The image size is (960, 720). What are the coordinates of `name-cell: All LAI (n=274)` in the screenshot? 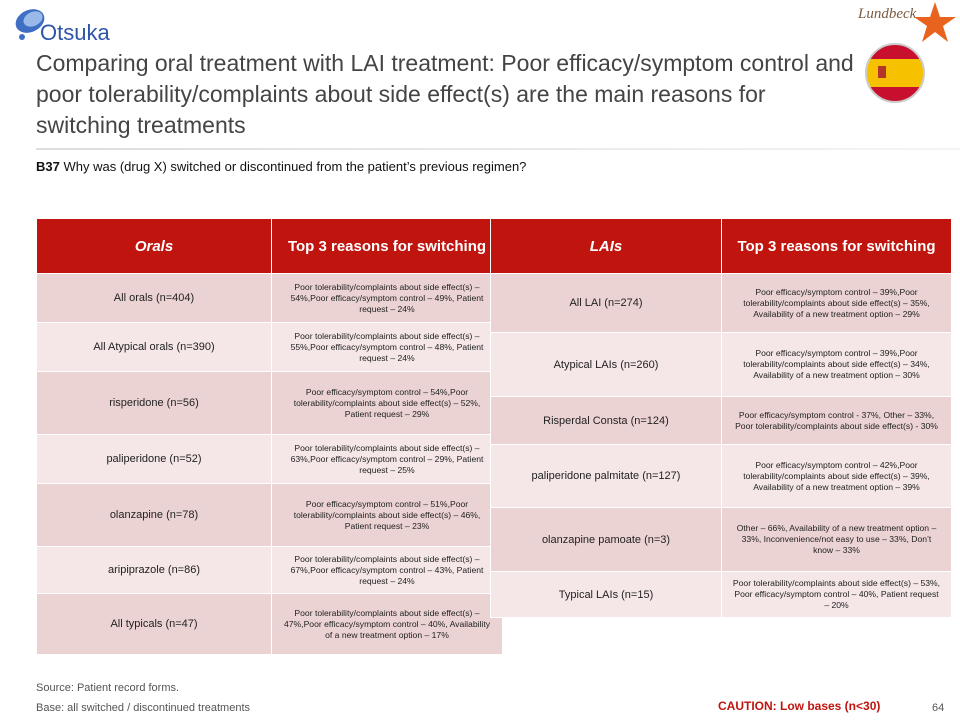 It's located at (606, 303).